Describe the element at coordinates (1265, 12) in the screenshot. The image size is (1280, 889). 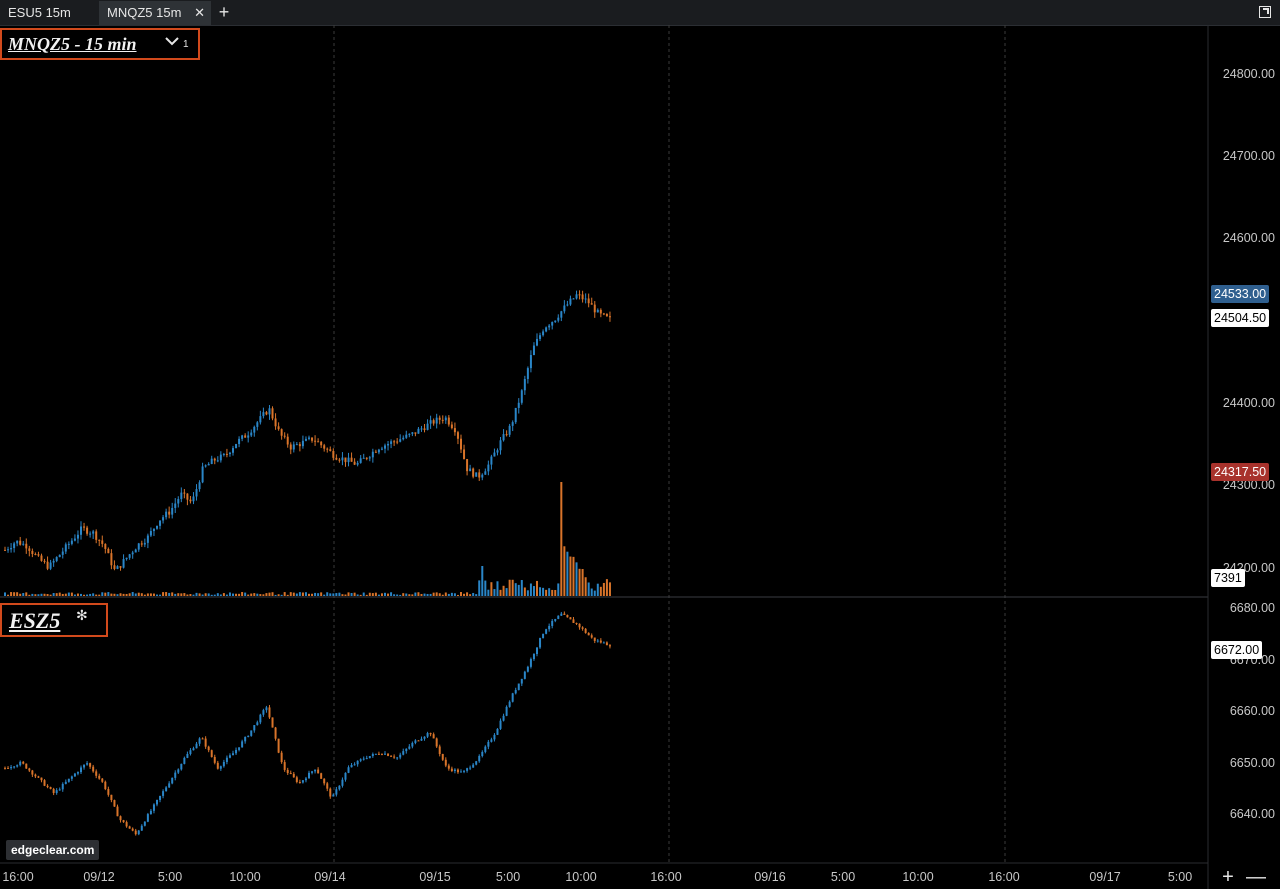
I see `popout-icon` at that location.